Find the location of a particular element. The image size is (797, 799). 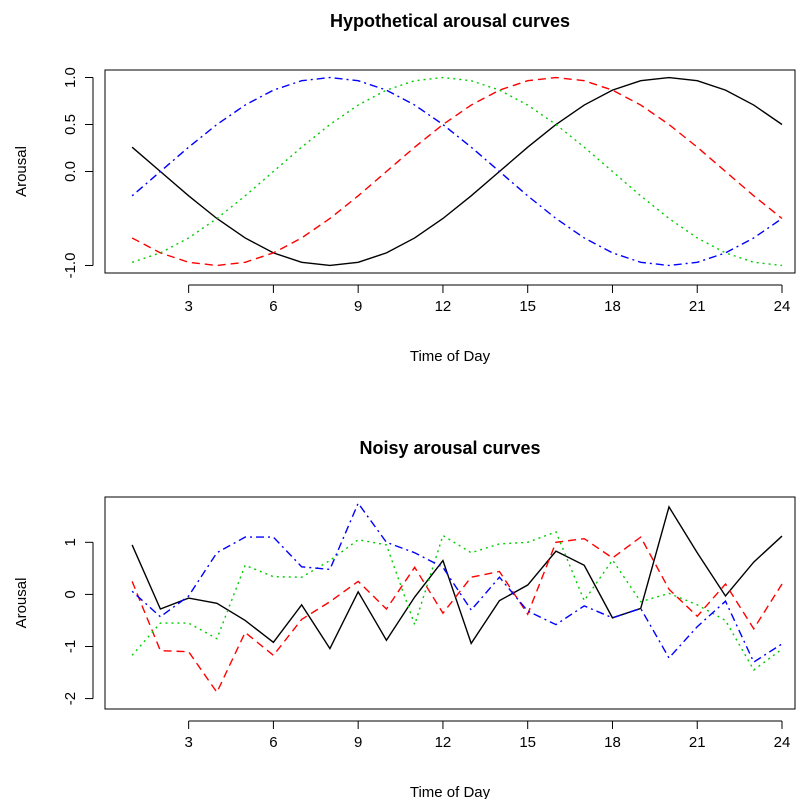

y-tick-label: -1 is located at coordinates (70, 646).